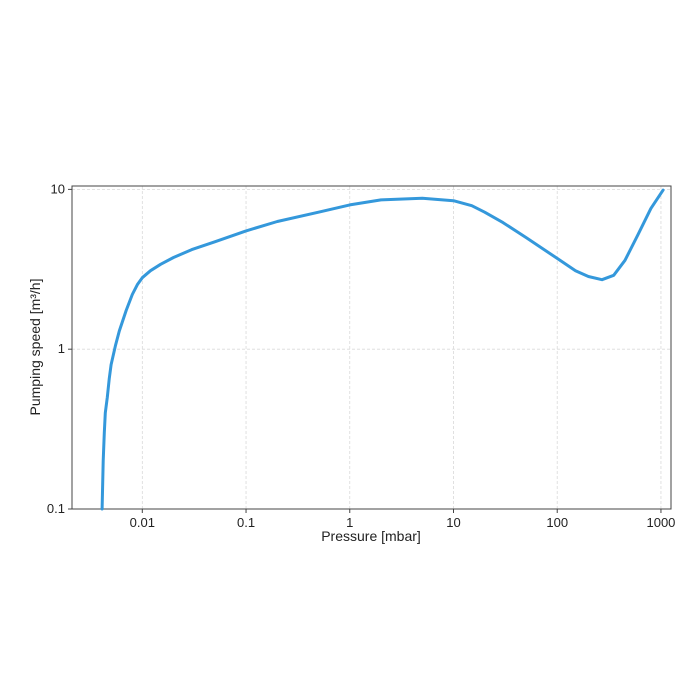  What do you see at coordinates (349, 522) in the screenshot?
I see `x-tick-label: 1` at bounding box center [349, 522].